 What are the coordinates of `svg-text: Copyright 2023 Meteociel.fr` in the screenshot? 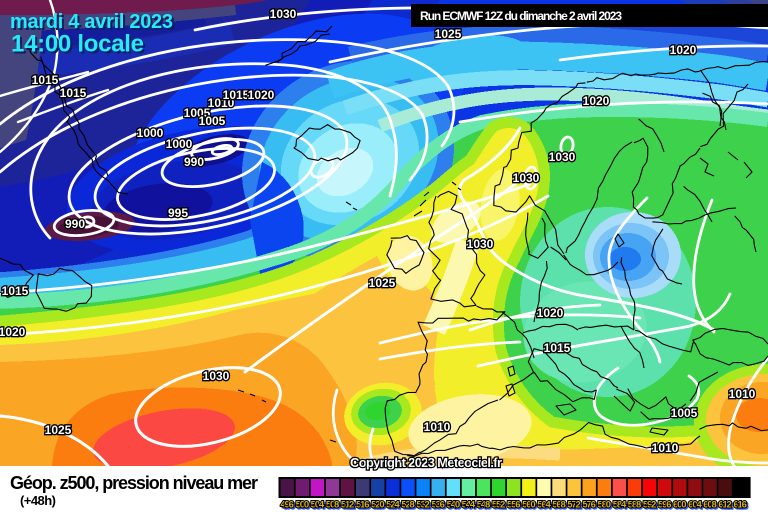 It's located at (426, 462).